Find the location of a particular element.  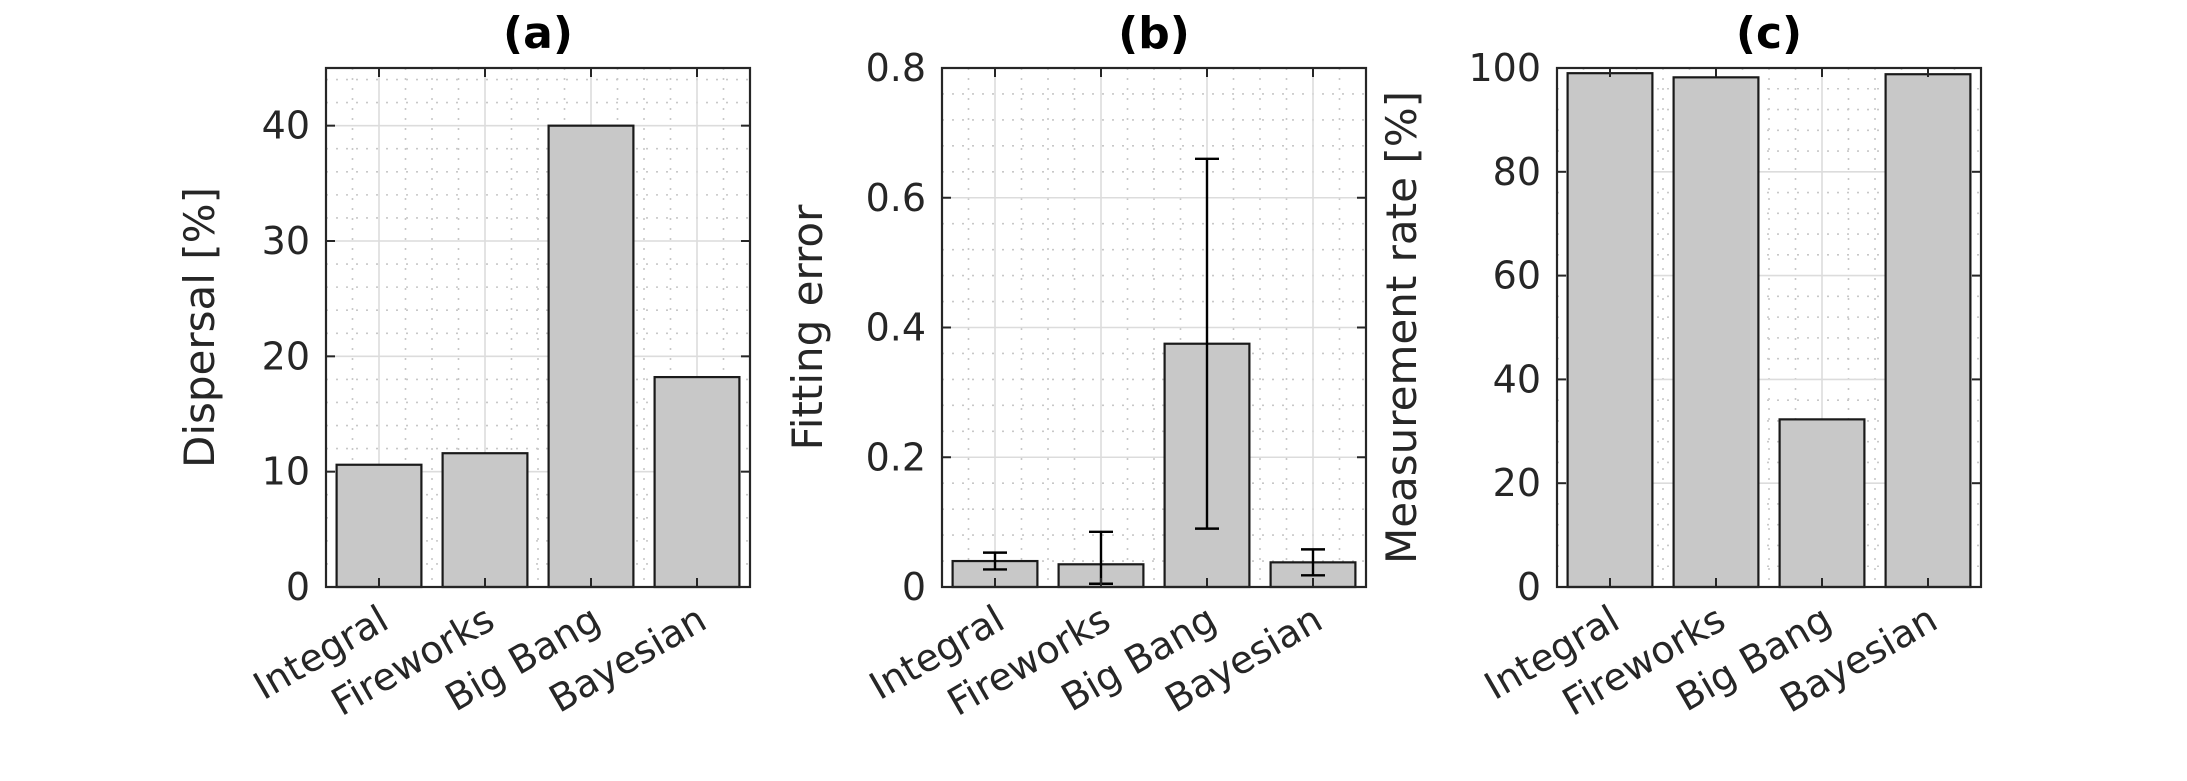

y-tick-label: 10 is located at coordinates (286, 472).